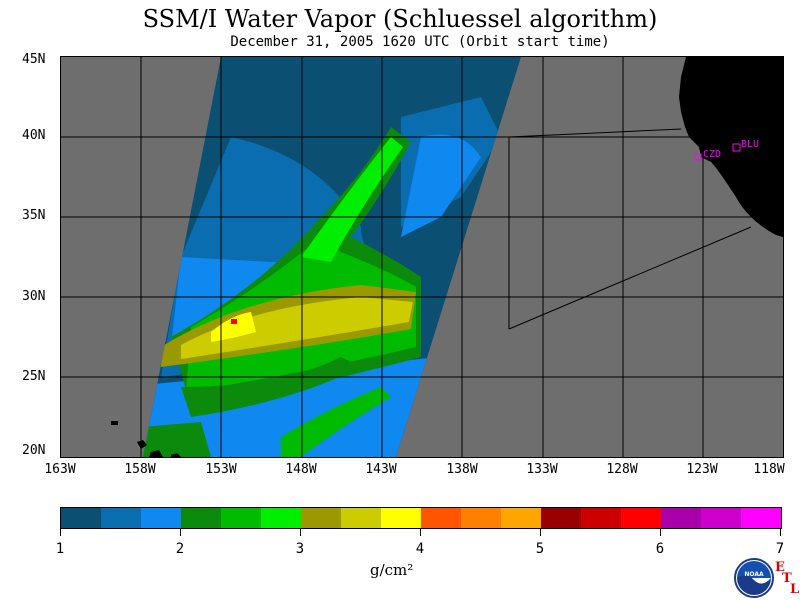 This screenshot has height=600, width=800. I want to click on logo-letter-l: L, so click(795, 589).